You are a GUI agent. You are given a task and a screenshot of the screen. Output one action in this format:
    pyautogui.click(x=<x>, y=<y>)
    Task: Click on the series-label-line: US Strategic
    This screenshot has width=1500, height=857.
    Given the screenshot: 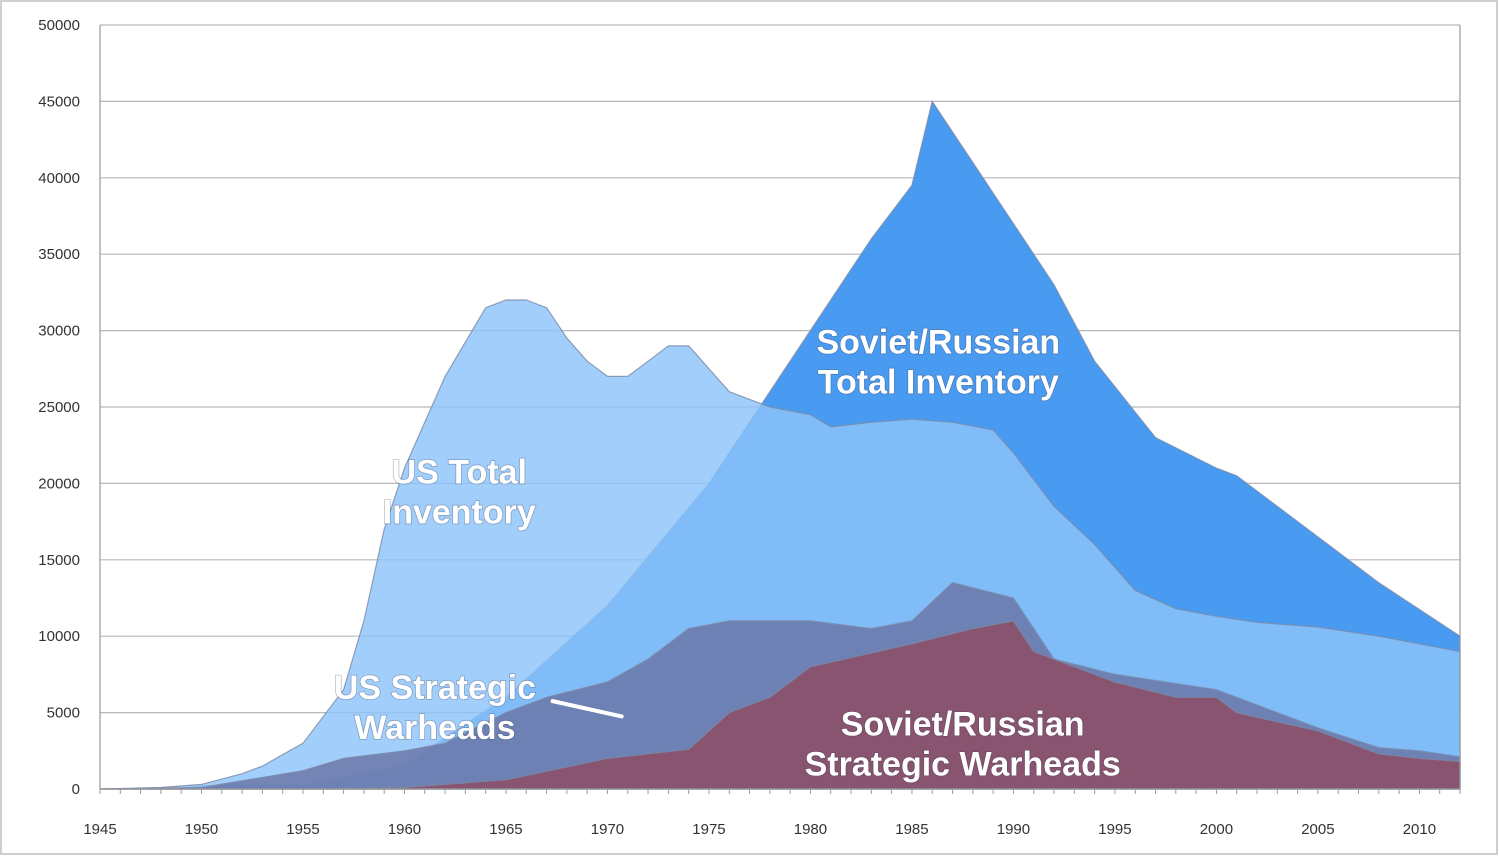 What is the action you would take?
    pyautogui.click(x=435, y=688)
    